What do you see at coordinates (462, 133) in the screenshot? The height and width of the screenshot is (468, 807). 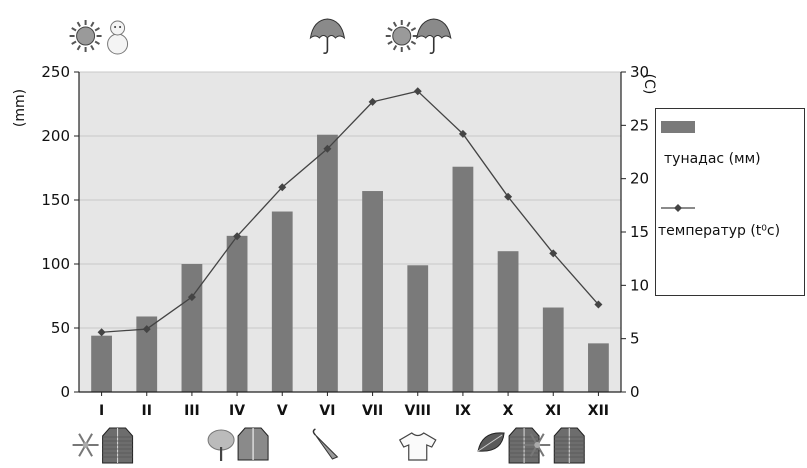 I see `temperature-point-IX` at bounding box center [462, 133].